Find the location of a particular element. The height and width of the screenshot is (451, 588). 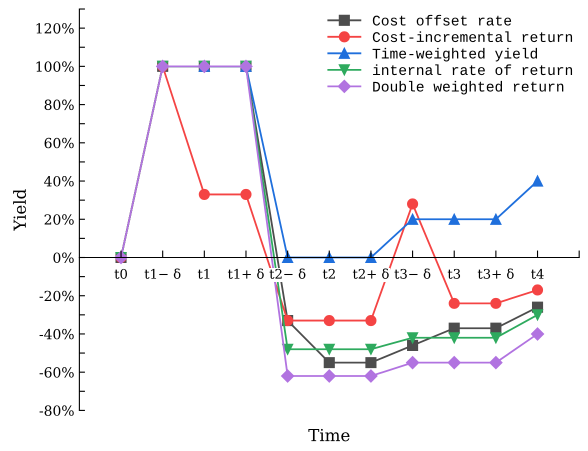

y-tick-label: 0% is located at coordinates (63, 257).